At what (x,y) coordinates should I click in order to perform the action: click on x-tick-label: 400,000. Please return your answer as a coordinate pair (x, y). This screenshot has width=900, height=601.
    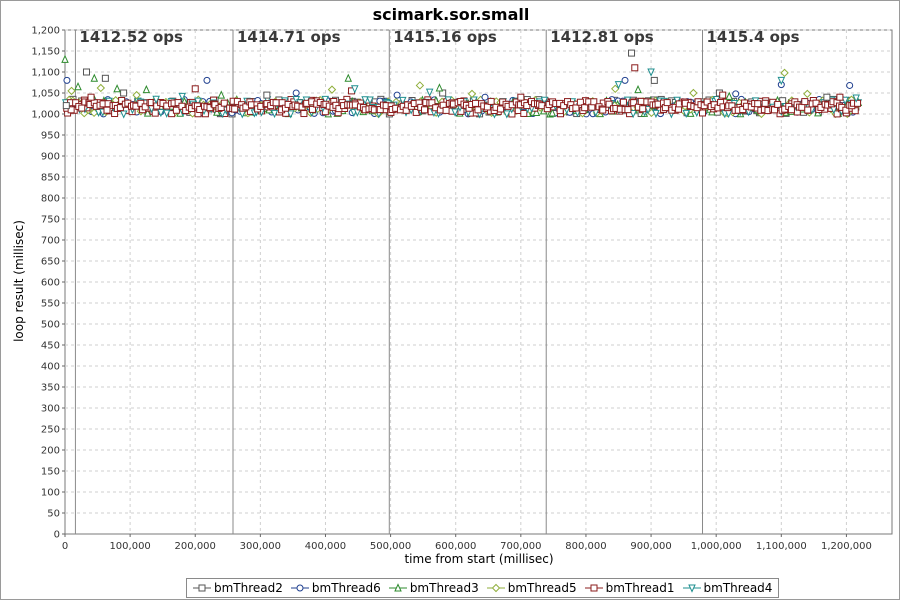
    Looking at the image, I should click on (325, 546).